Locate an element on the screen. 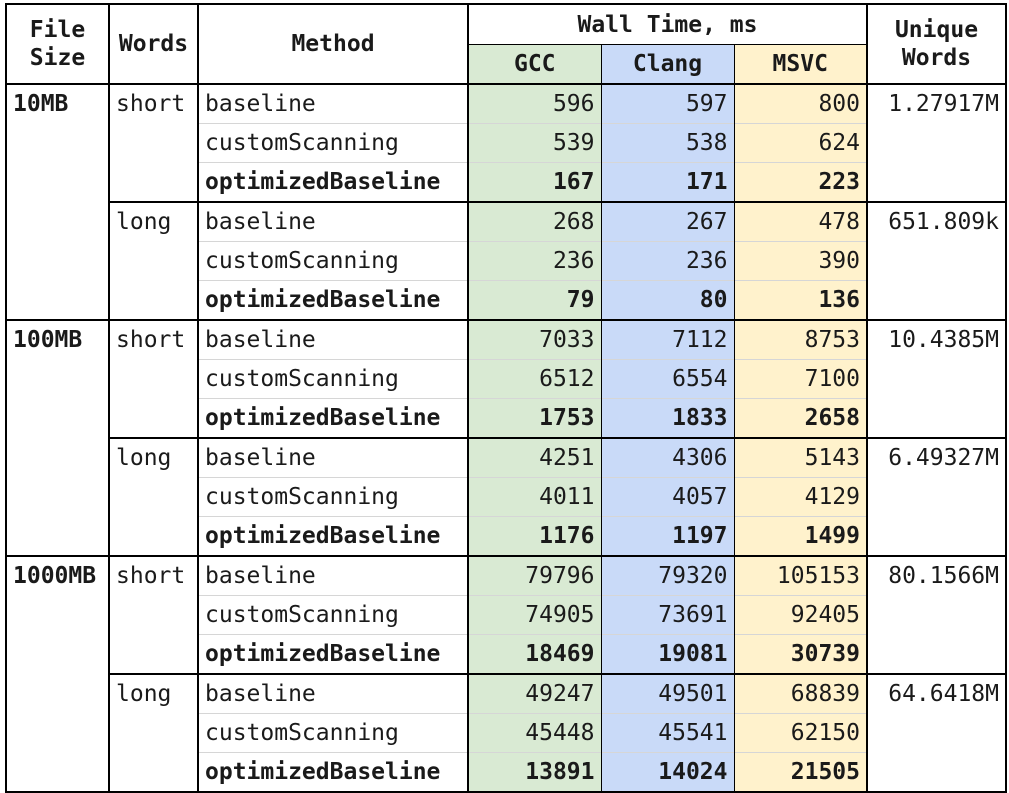 This screenshot has height=793, width=1009. table-row: customScanning 45448 45541 62150 is located at coordinates (506, 733).